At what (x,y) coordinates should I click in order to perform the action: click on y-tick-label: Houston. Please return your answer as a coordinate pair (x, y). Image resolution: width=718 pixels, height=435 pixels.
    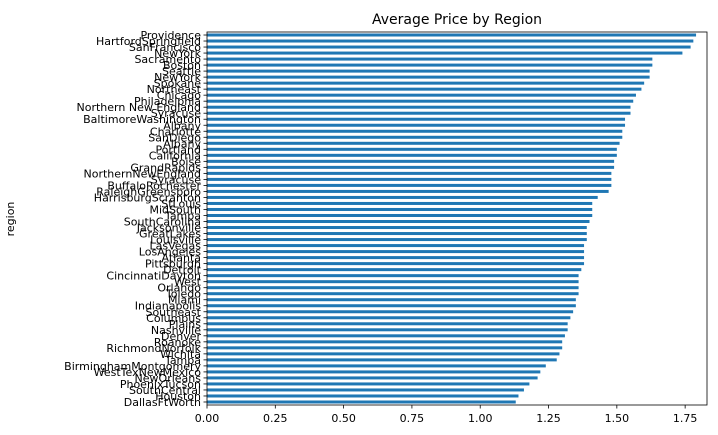
    Looking at the image, I should click on (178, 396).